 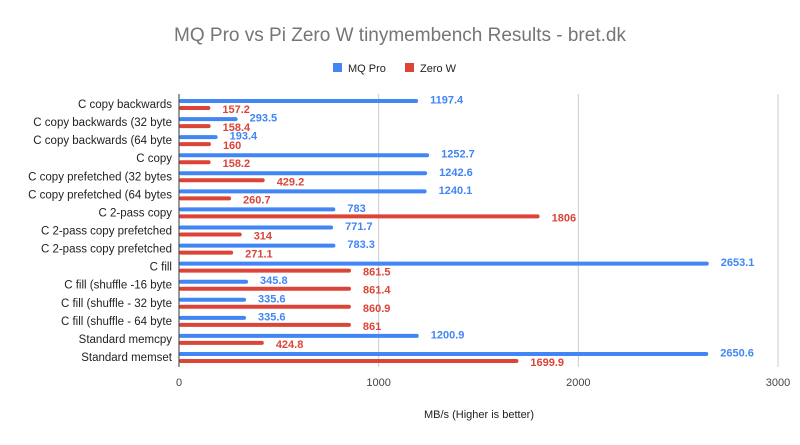 I want to click on data-label: 158.4, so click(x=237, y=128).